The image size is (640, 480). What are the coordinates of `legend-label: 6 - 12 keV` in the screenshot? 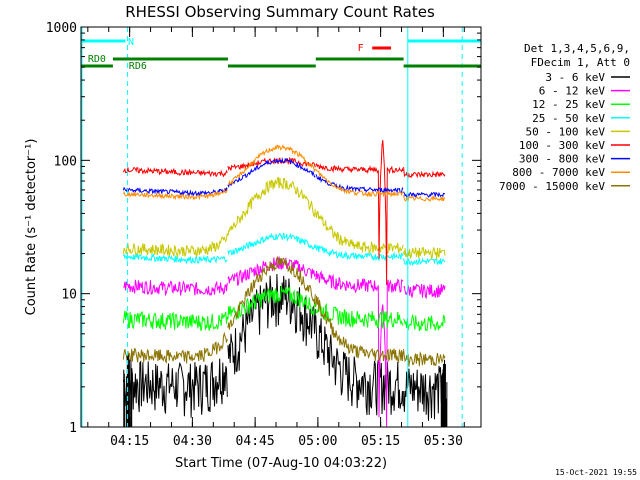 It's located at (572, 91).